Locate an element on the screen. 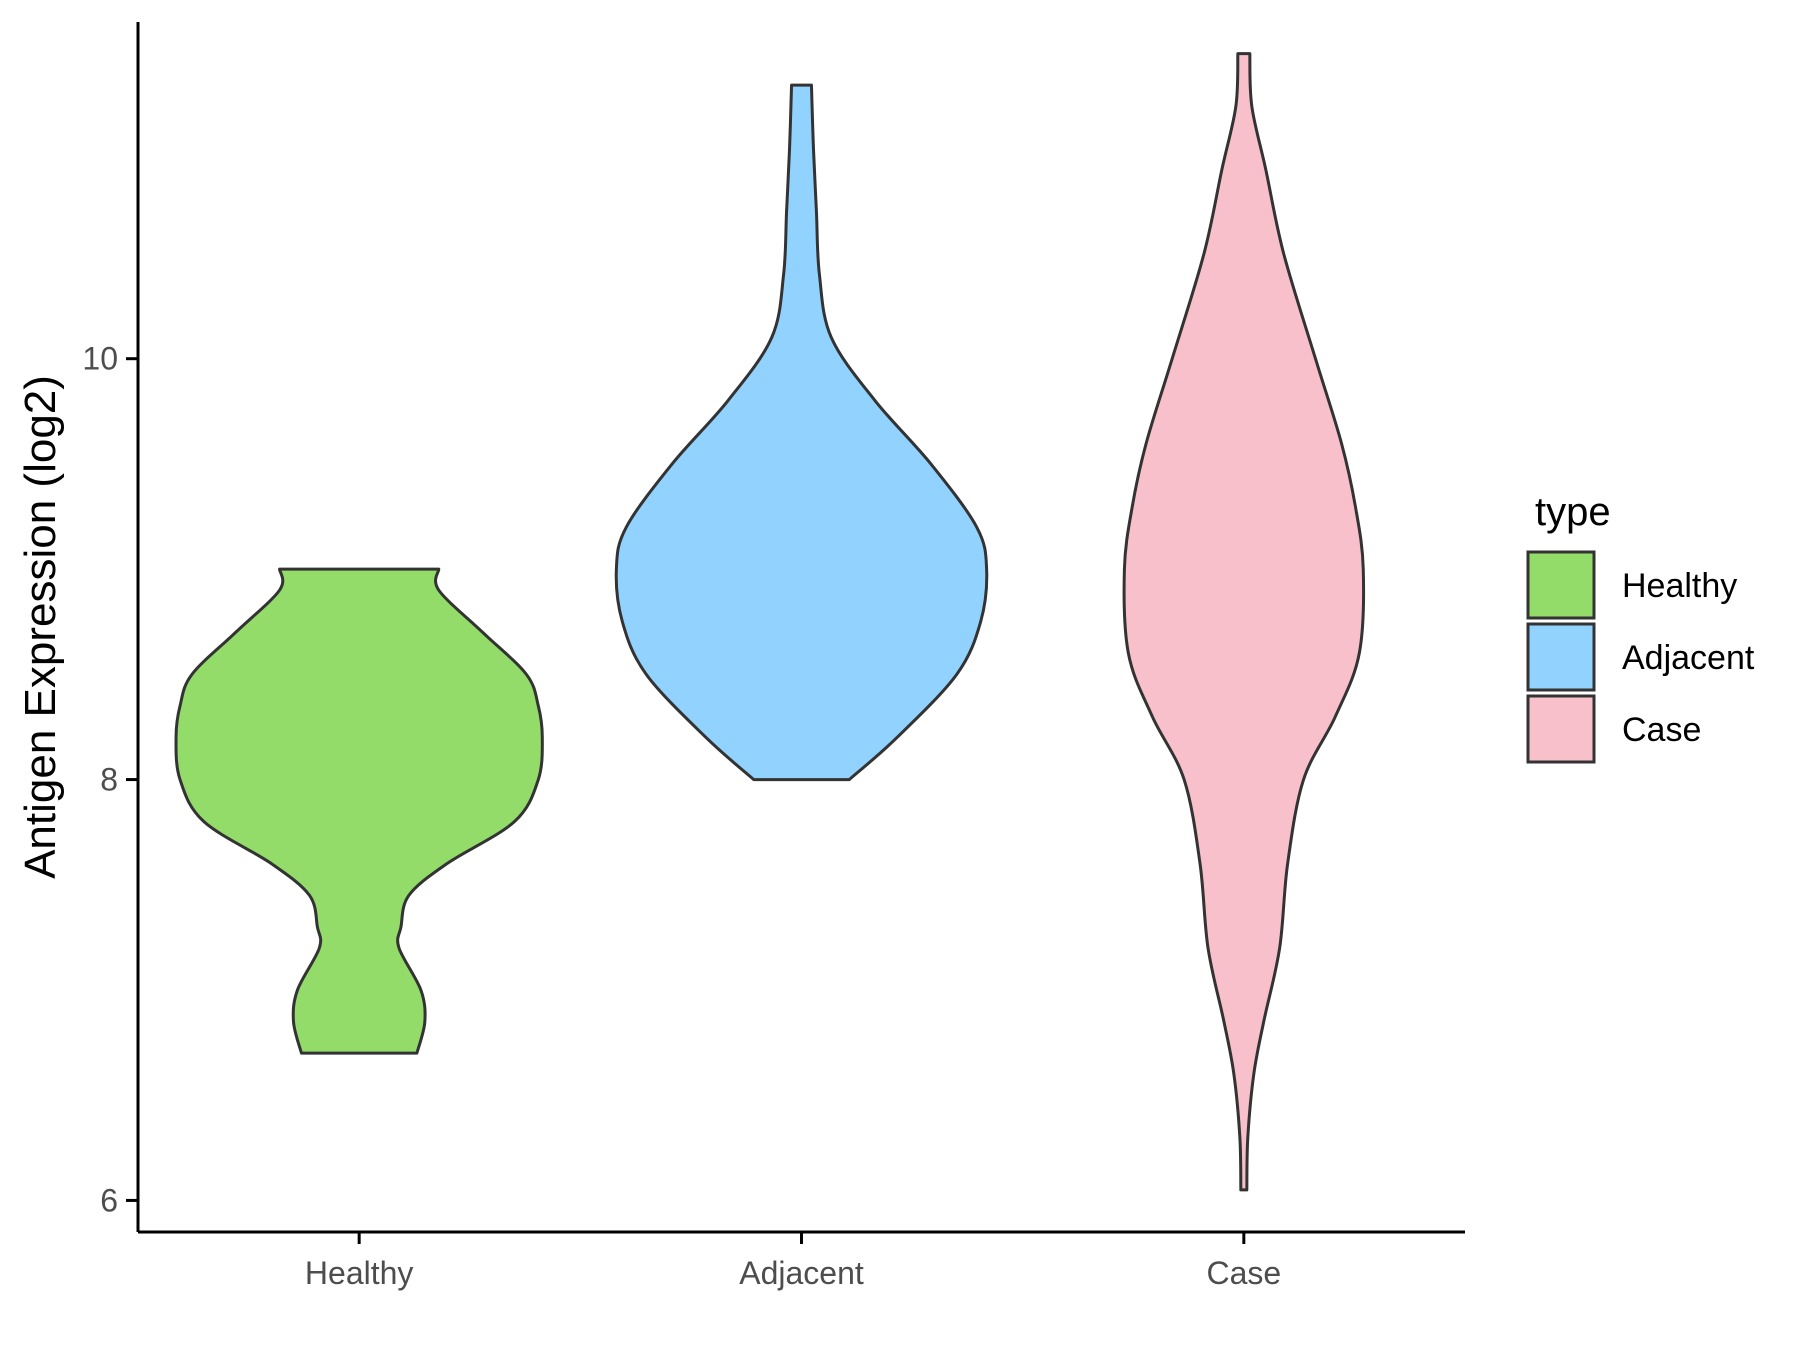 This screenshot has width=1800, height=1350. y-tick-label: 8 is located at coordinates (109, 780).